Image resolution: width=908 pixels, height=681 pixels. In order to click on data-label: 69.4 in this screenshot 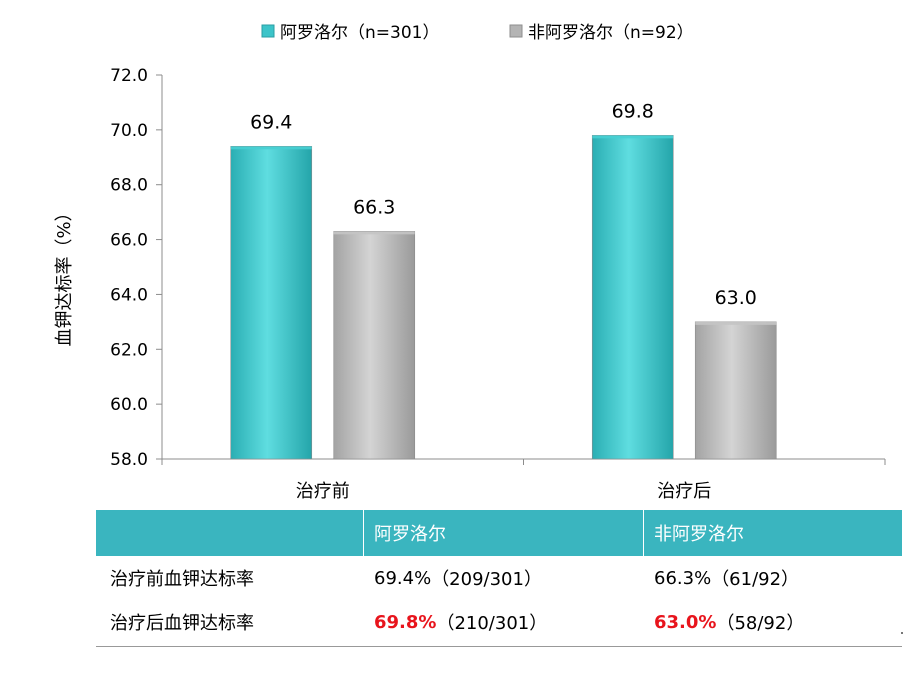, I will do `click(271, 122)`.